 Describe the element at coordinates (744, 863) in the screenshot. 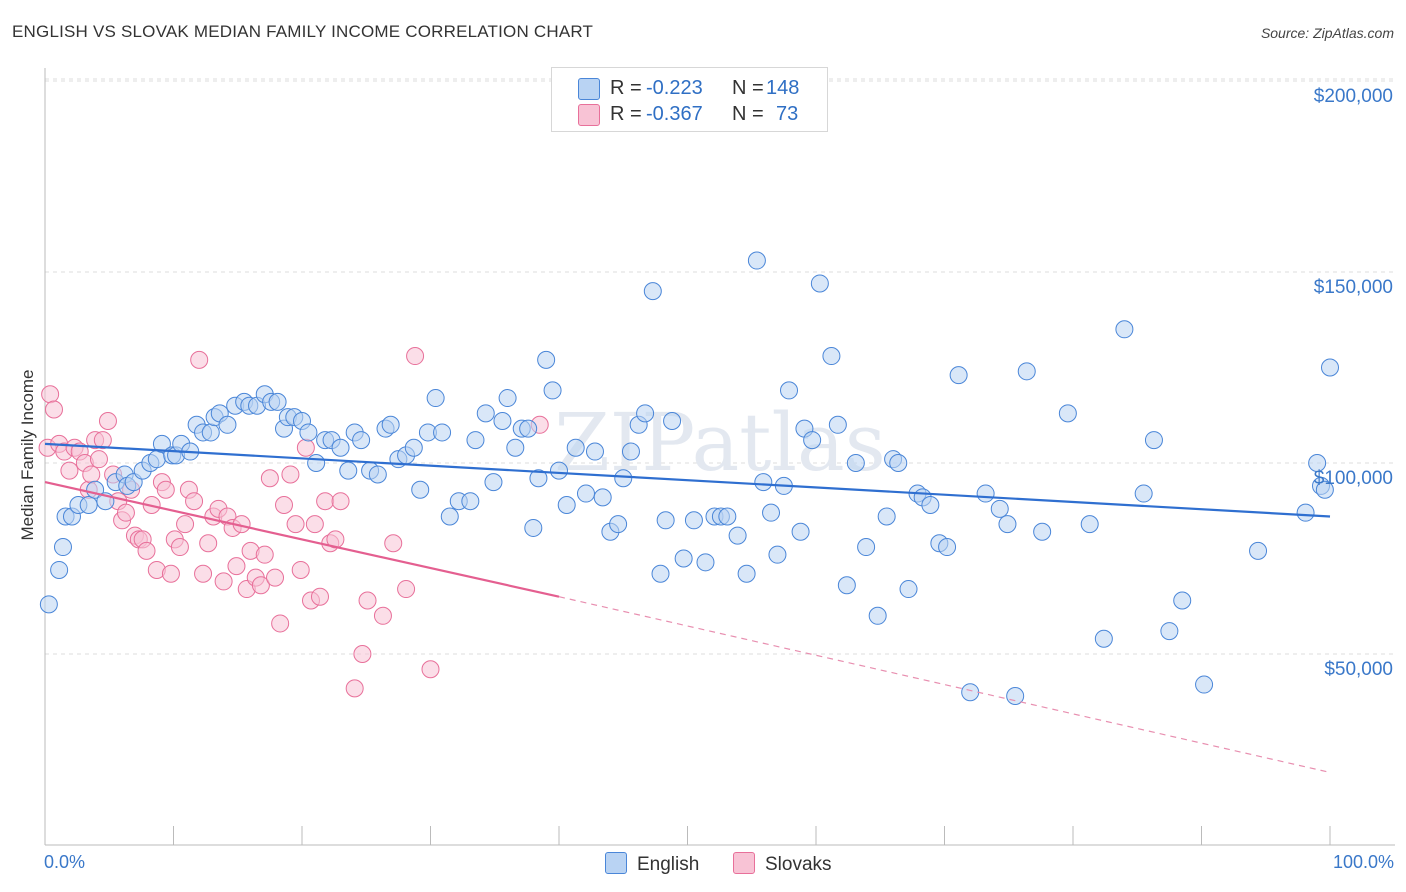

I see `slovaks-swatch` at that location.